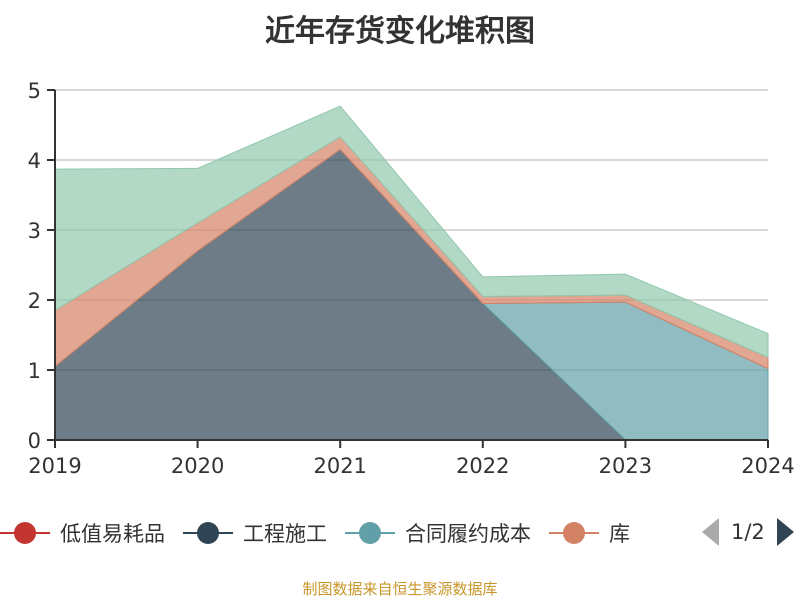 This screenshot has height=600, width=800. I want to click on legend-page-indicator: 1/2, so click(748, 532).